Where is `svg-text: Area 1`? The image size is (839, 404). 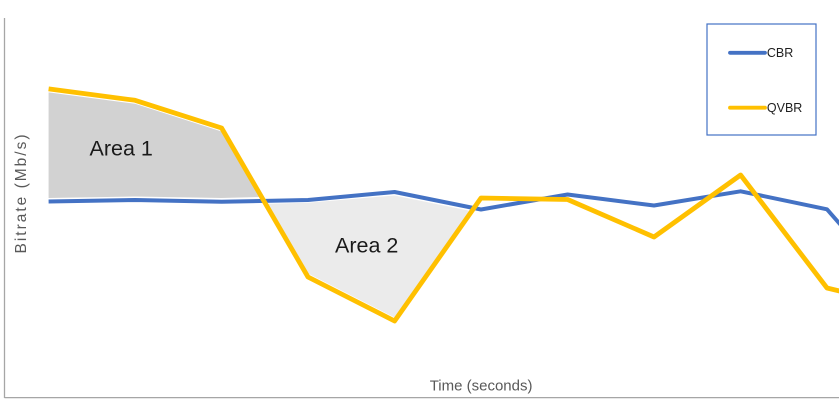
svg-text: Area 1 is located at coordinates (121, 149).